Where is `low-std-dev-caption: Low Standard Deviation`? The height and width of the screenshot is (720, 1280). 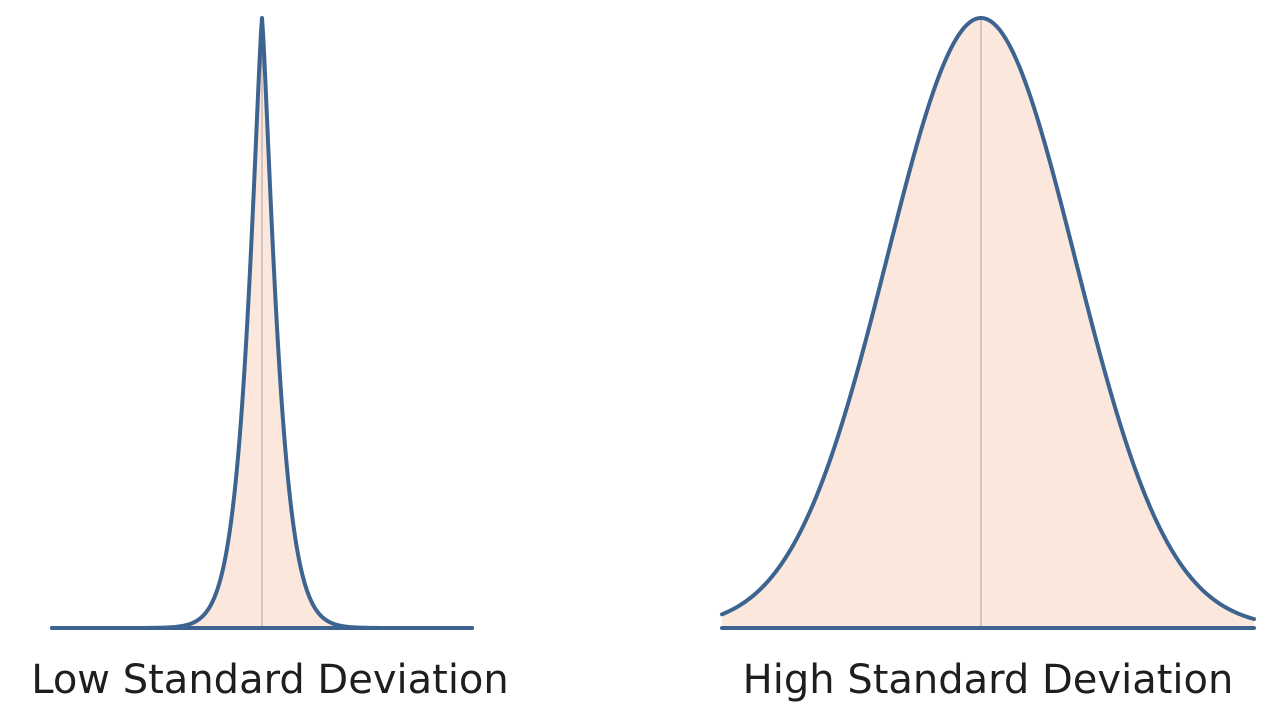
low-std-dev-caption: Low Standard Deviation is located at coordinates (270, 680).